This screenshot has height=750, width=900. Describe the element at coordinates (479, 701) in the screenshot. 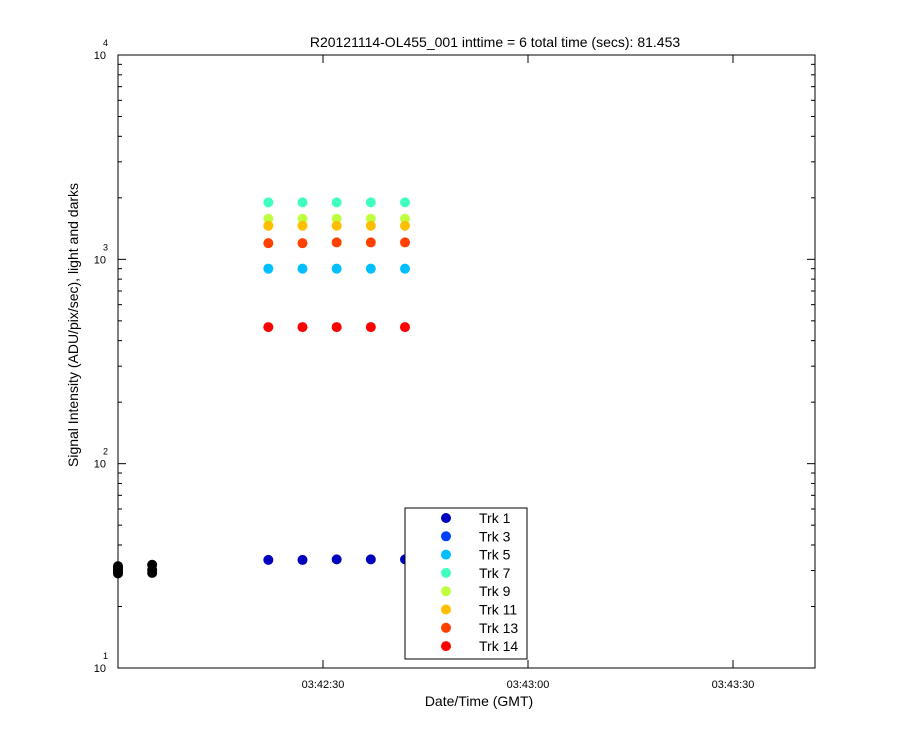

I see `x-axis-label: Date/Time (GMT)` at that location.